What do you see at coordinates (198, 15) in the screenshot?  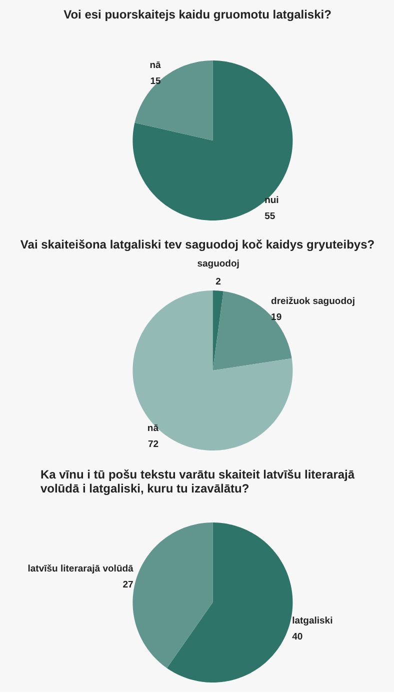 I see `chart-title: Voi esi puorskaitejs kaidu gruomotu latgaliski?` at bounding box center [198, 15].